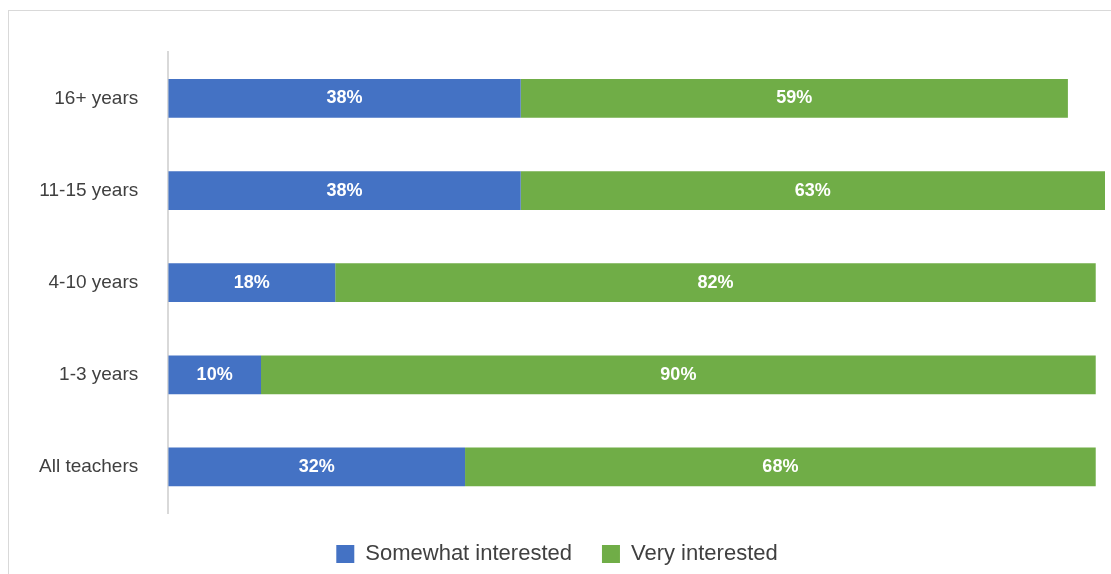 The image size is (1111, 574). I want to click on data-label: 68%, so click(780, 465).